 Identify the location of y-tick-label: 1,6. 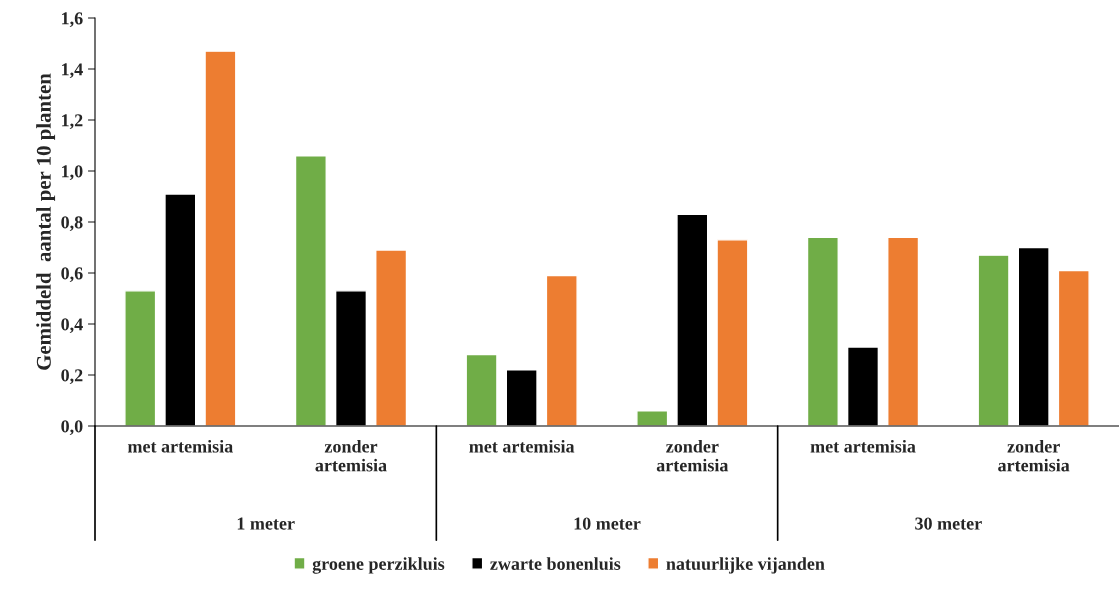
(72, 20).